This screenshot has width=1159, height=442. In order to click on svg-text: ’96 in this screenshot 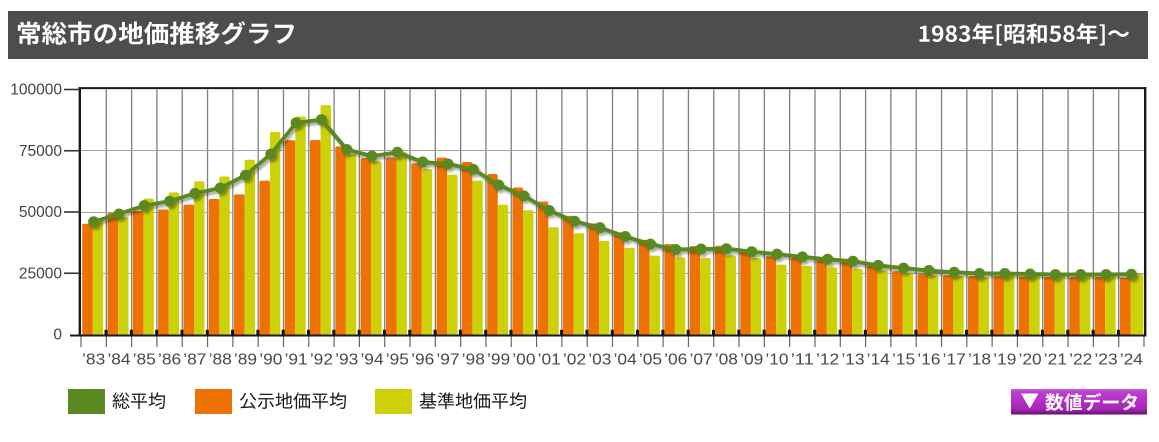, I will do `click(422, 360)`.